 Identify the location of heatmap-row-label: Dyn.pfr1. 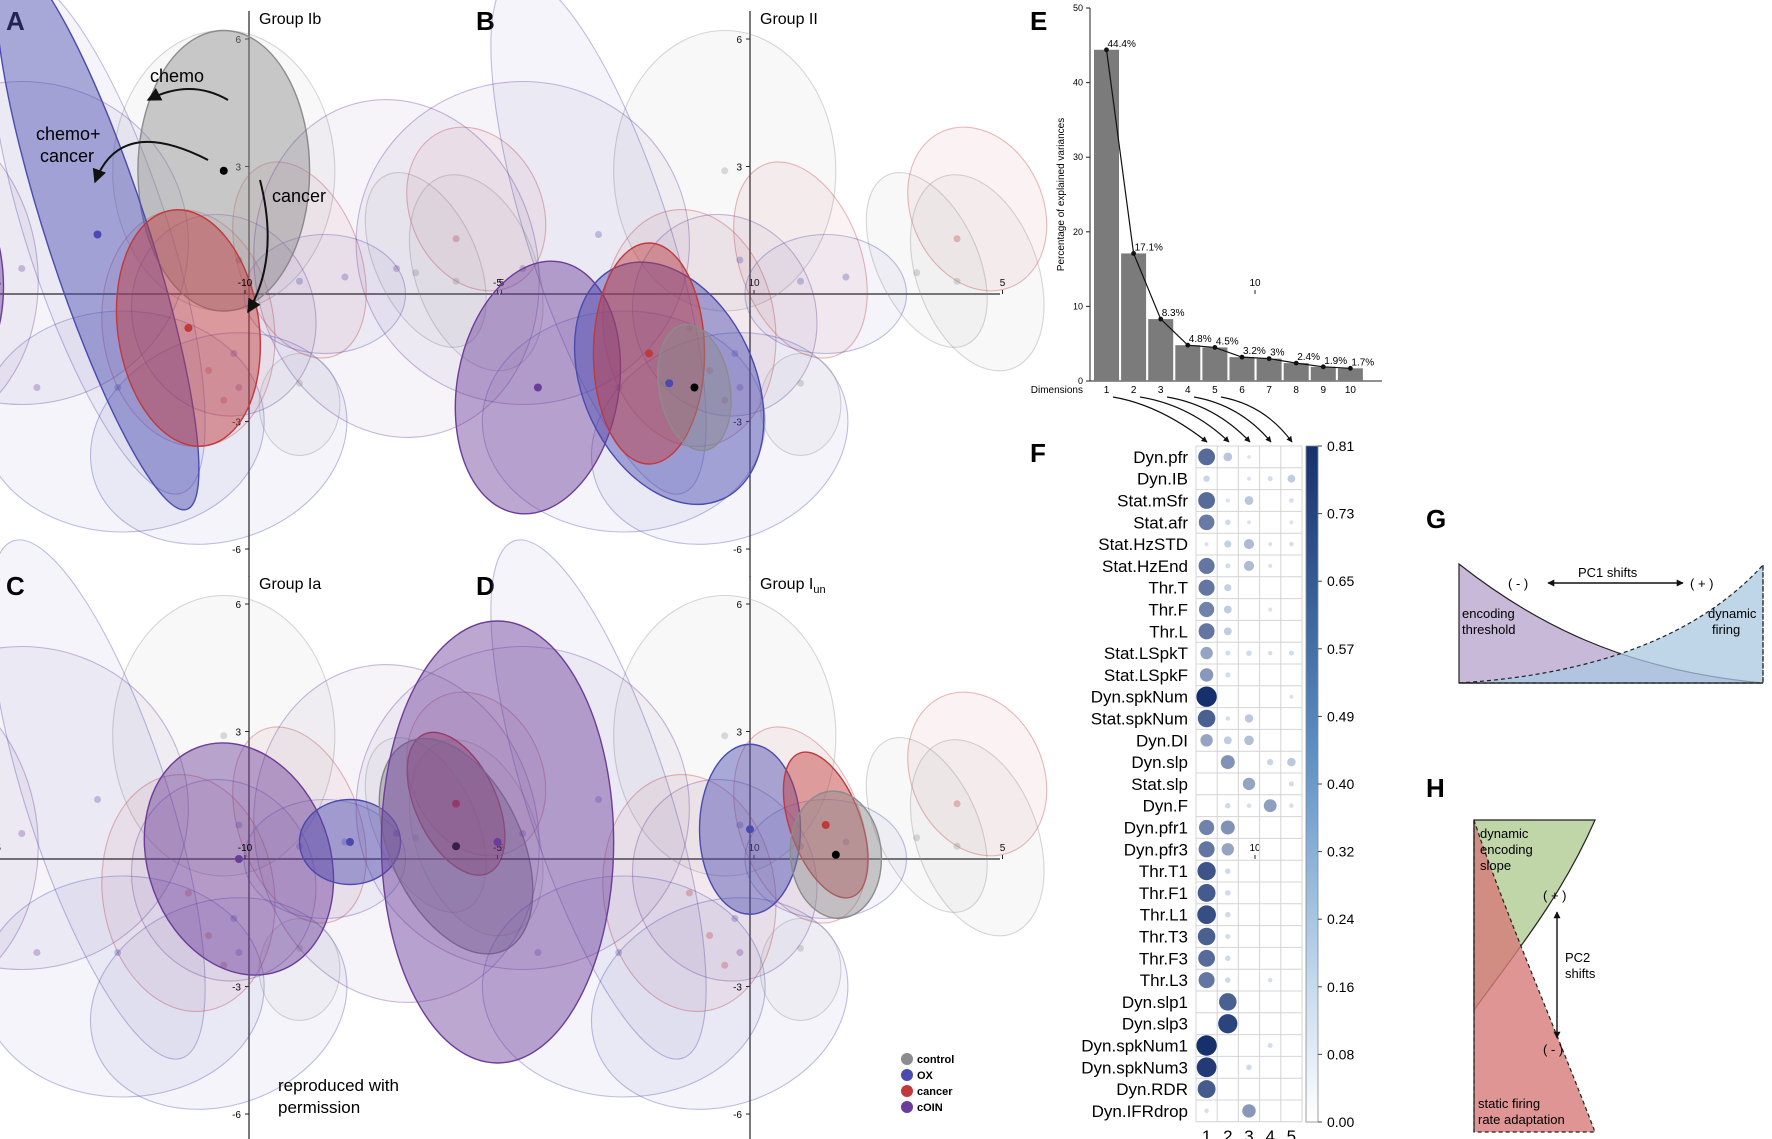
(1156, 828).